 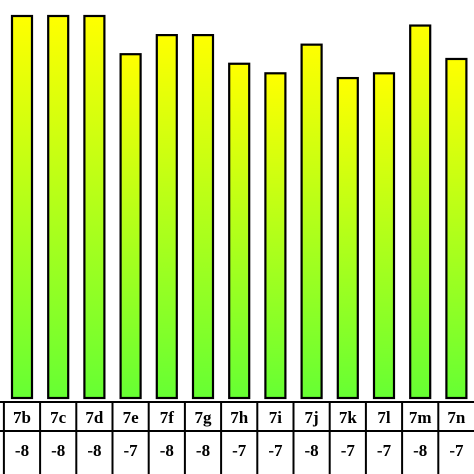 I want to click on category-label: 7e, so click(x=131, y=417).